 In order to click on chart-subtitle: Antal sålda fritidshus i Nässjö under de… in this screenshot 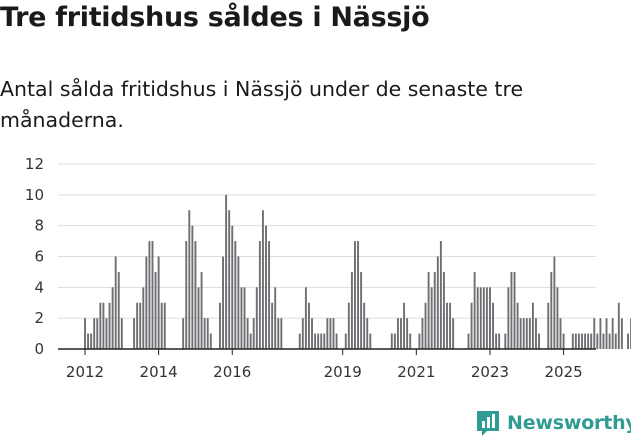, I will do `click(262, 104)`.